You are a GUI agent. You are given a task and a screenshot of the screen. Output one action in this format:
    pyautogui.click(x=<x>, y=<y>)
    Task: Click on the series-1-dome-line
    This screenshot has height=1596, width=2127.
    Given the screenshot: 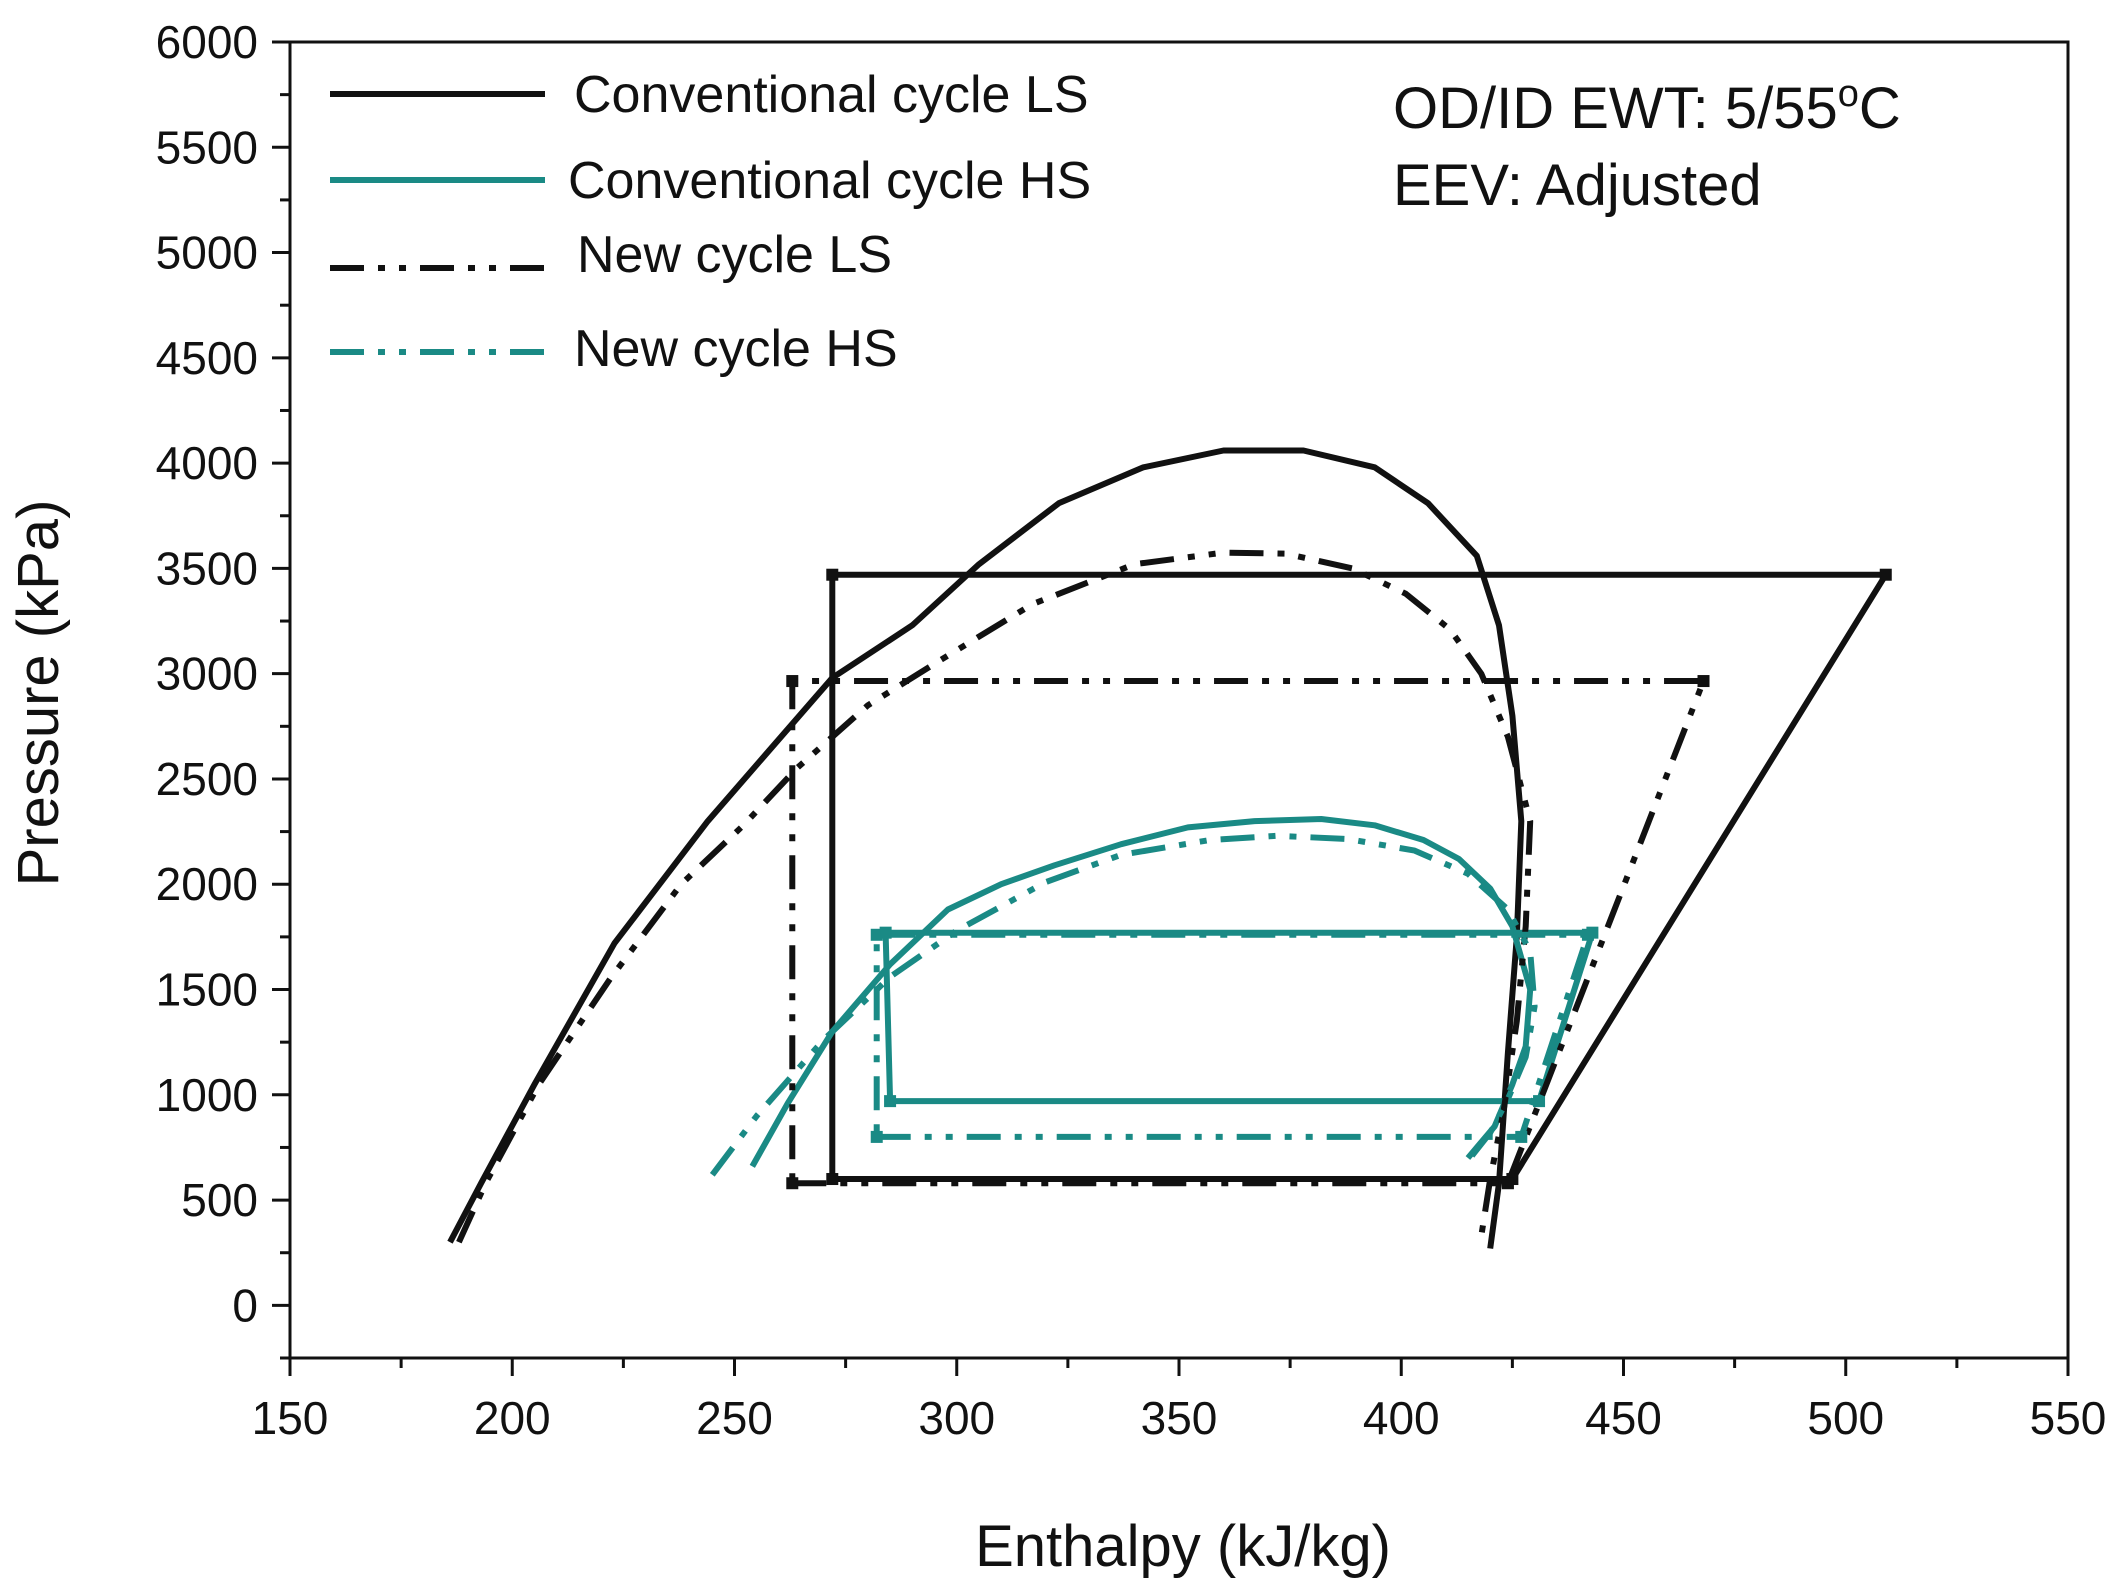 What is the action you would take?
    pyautogui.click(x=1141, y=992)
    